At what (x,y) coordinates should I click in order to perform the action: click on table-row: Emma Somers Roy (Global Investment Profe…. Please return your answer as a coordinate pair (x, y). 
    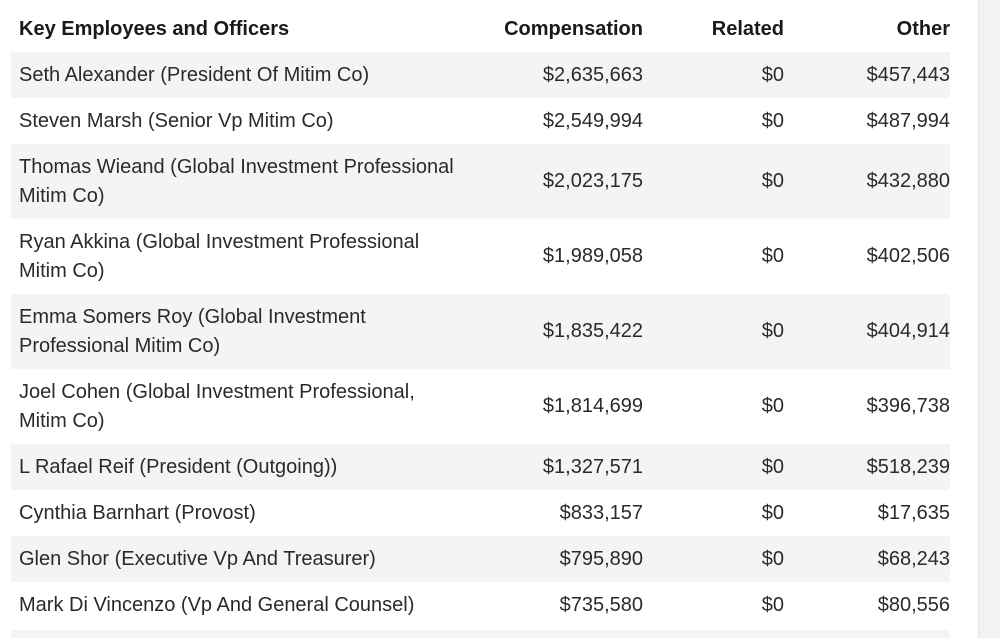
    Looking at the image, I should click on (480, 331).